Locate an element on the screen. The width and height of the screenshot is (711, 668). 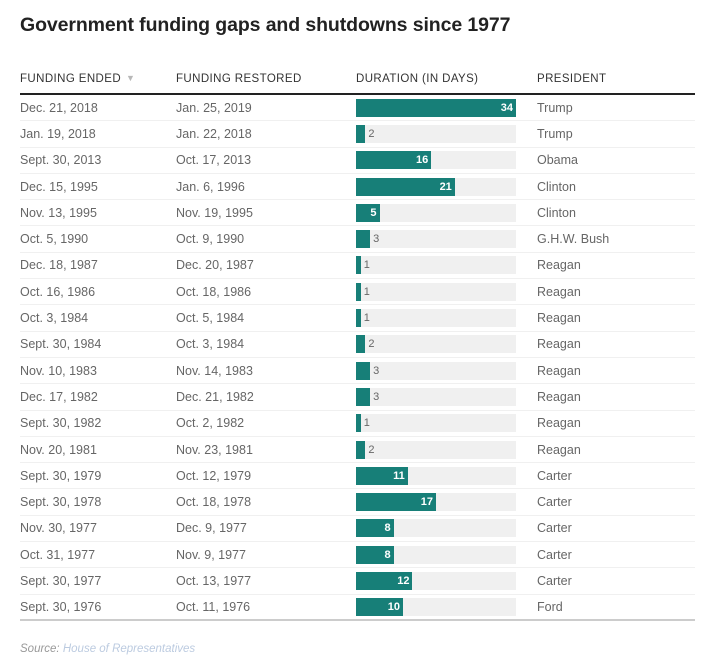
table-row: Sept. 30, 1978 Oct. 18, 1978 17 Carter is located at coordinates (357, 502).